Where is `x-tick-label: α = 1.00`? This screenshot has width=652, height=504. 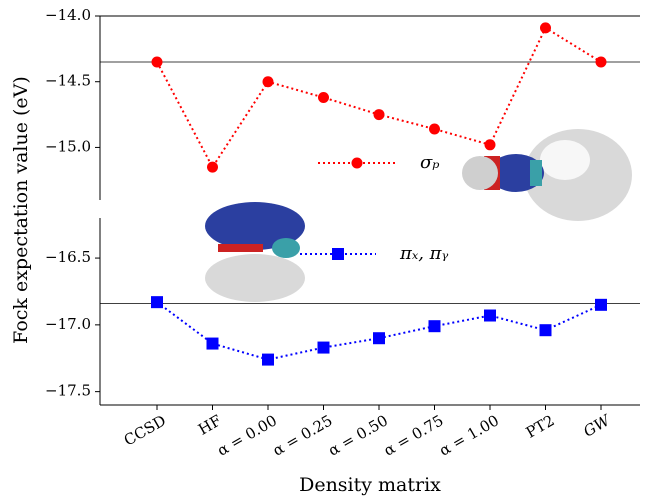 x-tick-label: α = 1.00 is located at coordinates (469, 435).